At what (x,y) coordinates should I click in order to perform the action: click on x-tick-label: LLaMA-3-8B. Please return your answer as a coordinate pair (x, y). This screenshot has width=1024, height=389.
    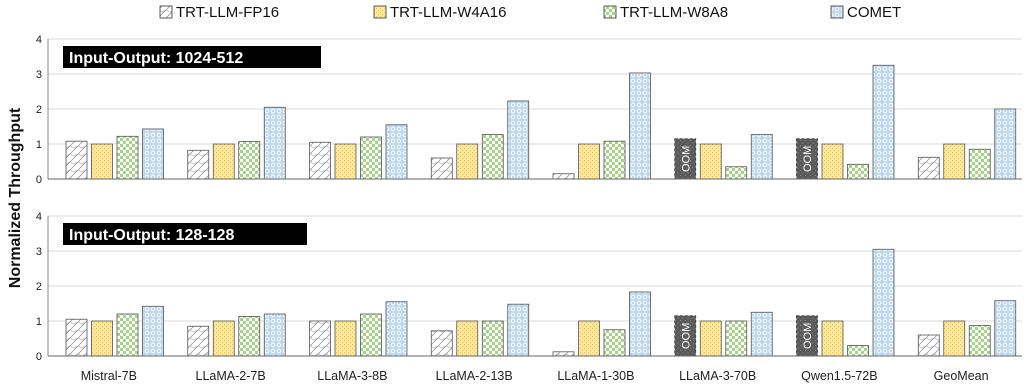
    Looking at the image, I should click on (352, 376).